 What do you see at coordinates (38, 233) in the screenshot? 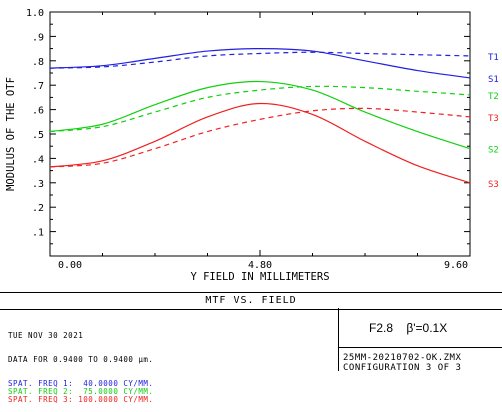
I see `y-tick-label: .1` at bounding box center [38, 233].